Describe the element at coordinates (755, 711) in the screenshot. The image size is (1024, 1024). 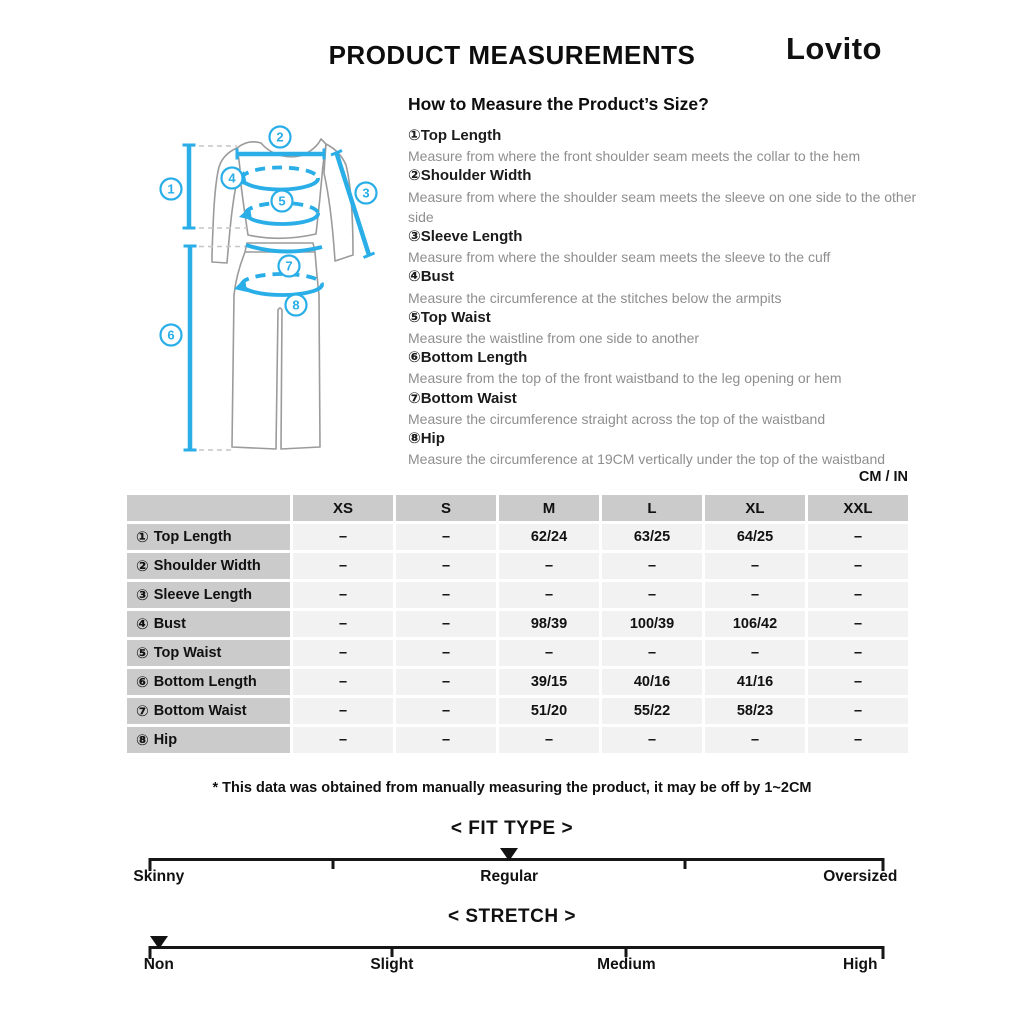
I see `table-cell: 58/23` at that location.